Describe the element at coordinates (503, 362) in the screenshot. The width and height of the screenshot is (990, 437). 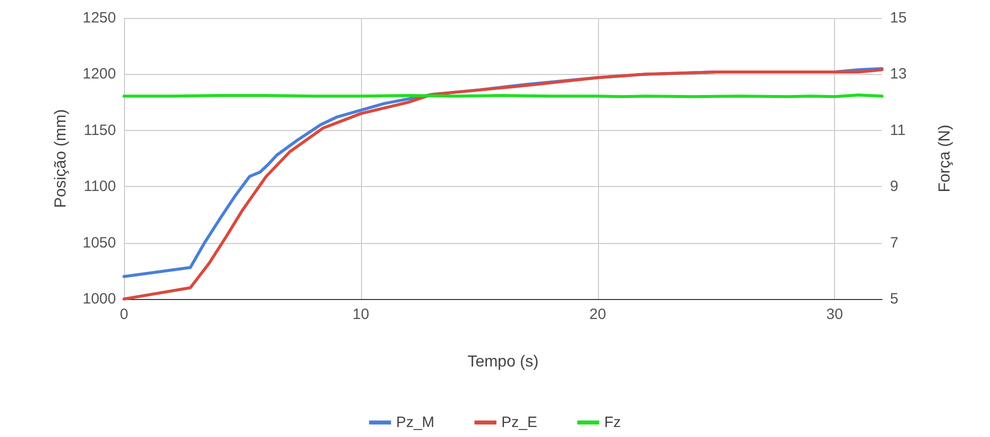
I see `x-axis-title: Tempo (s)` at that location.